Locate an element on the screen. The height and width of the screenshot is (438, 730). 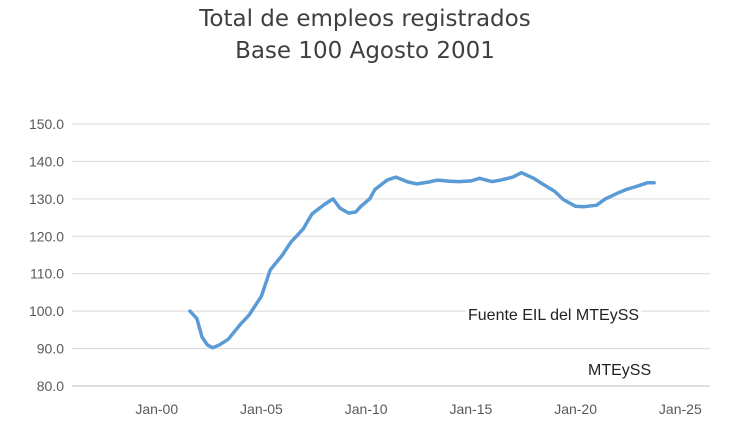
y-axis-tick-labels: 80.0 90.0 100.0 110.0 120.0 130.0 140.0 150.0 is located at coordinates (46, 255).